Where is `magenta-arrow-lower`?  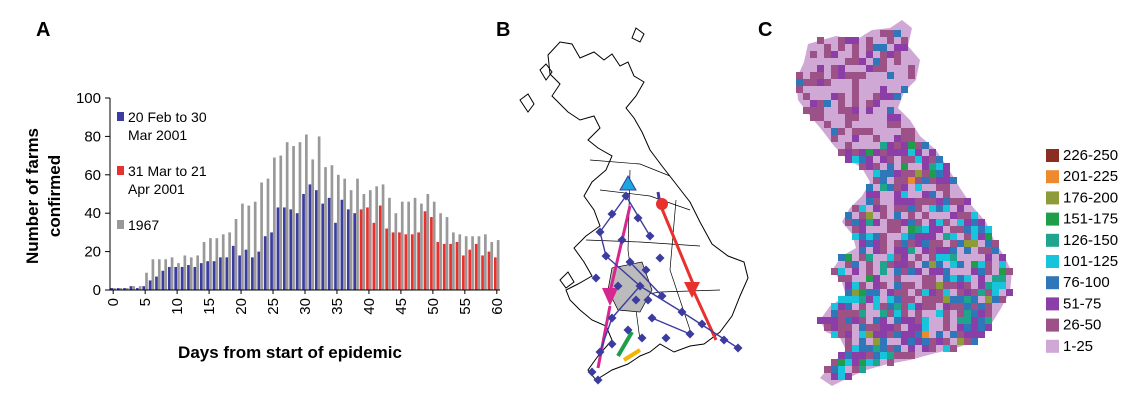
magenta-arrow-lower is located at coordinates (604, 337).